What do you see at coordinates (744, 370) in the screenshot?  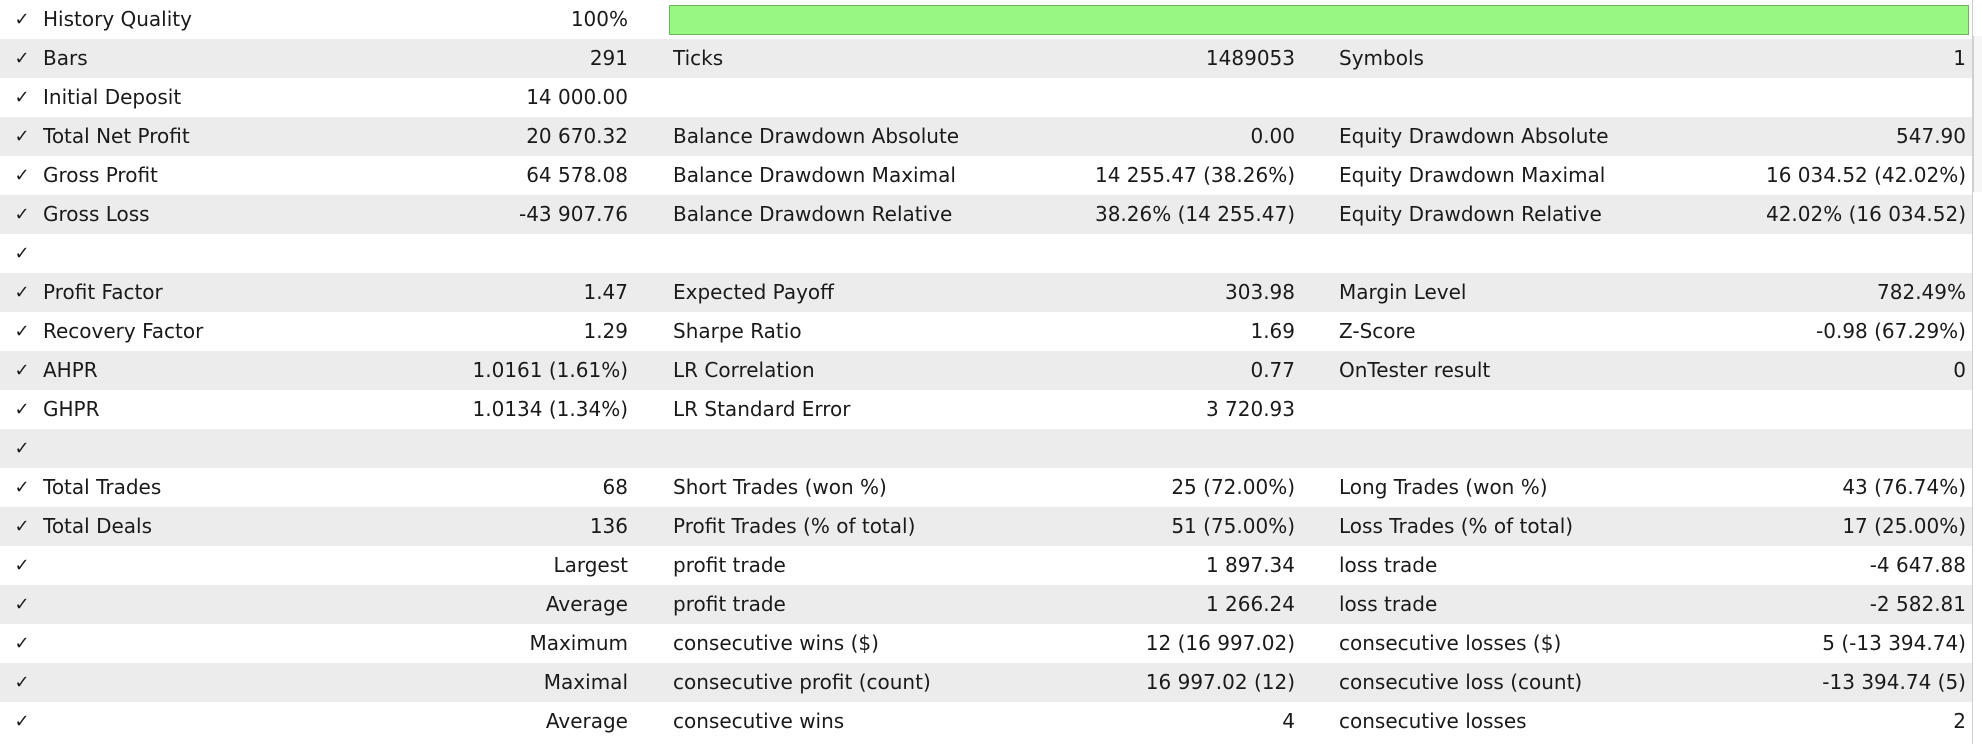 I see `lr-correlation-label: LR Correlation` at bounding box center [744, 370].